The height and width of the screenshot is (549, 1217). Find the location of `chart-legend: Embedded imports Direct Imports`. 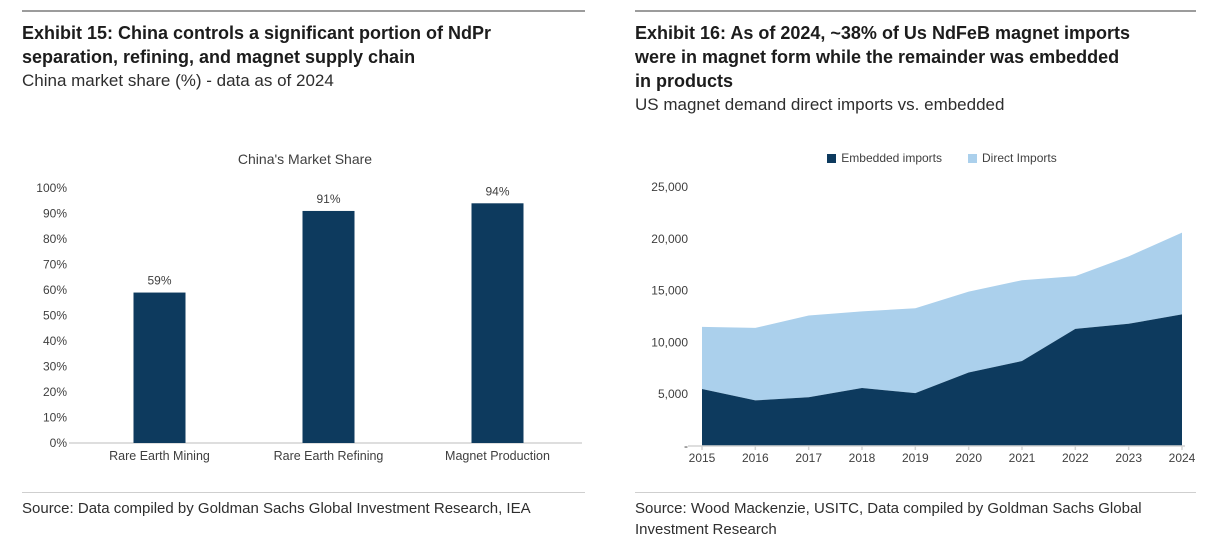

chart-legend: Embedded imports Direct Imports is located at coordinates (942, 158).